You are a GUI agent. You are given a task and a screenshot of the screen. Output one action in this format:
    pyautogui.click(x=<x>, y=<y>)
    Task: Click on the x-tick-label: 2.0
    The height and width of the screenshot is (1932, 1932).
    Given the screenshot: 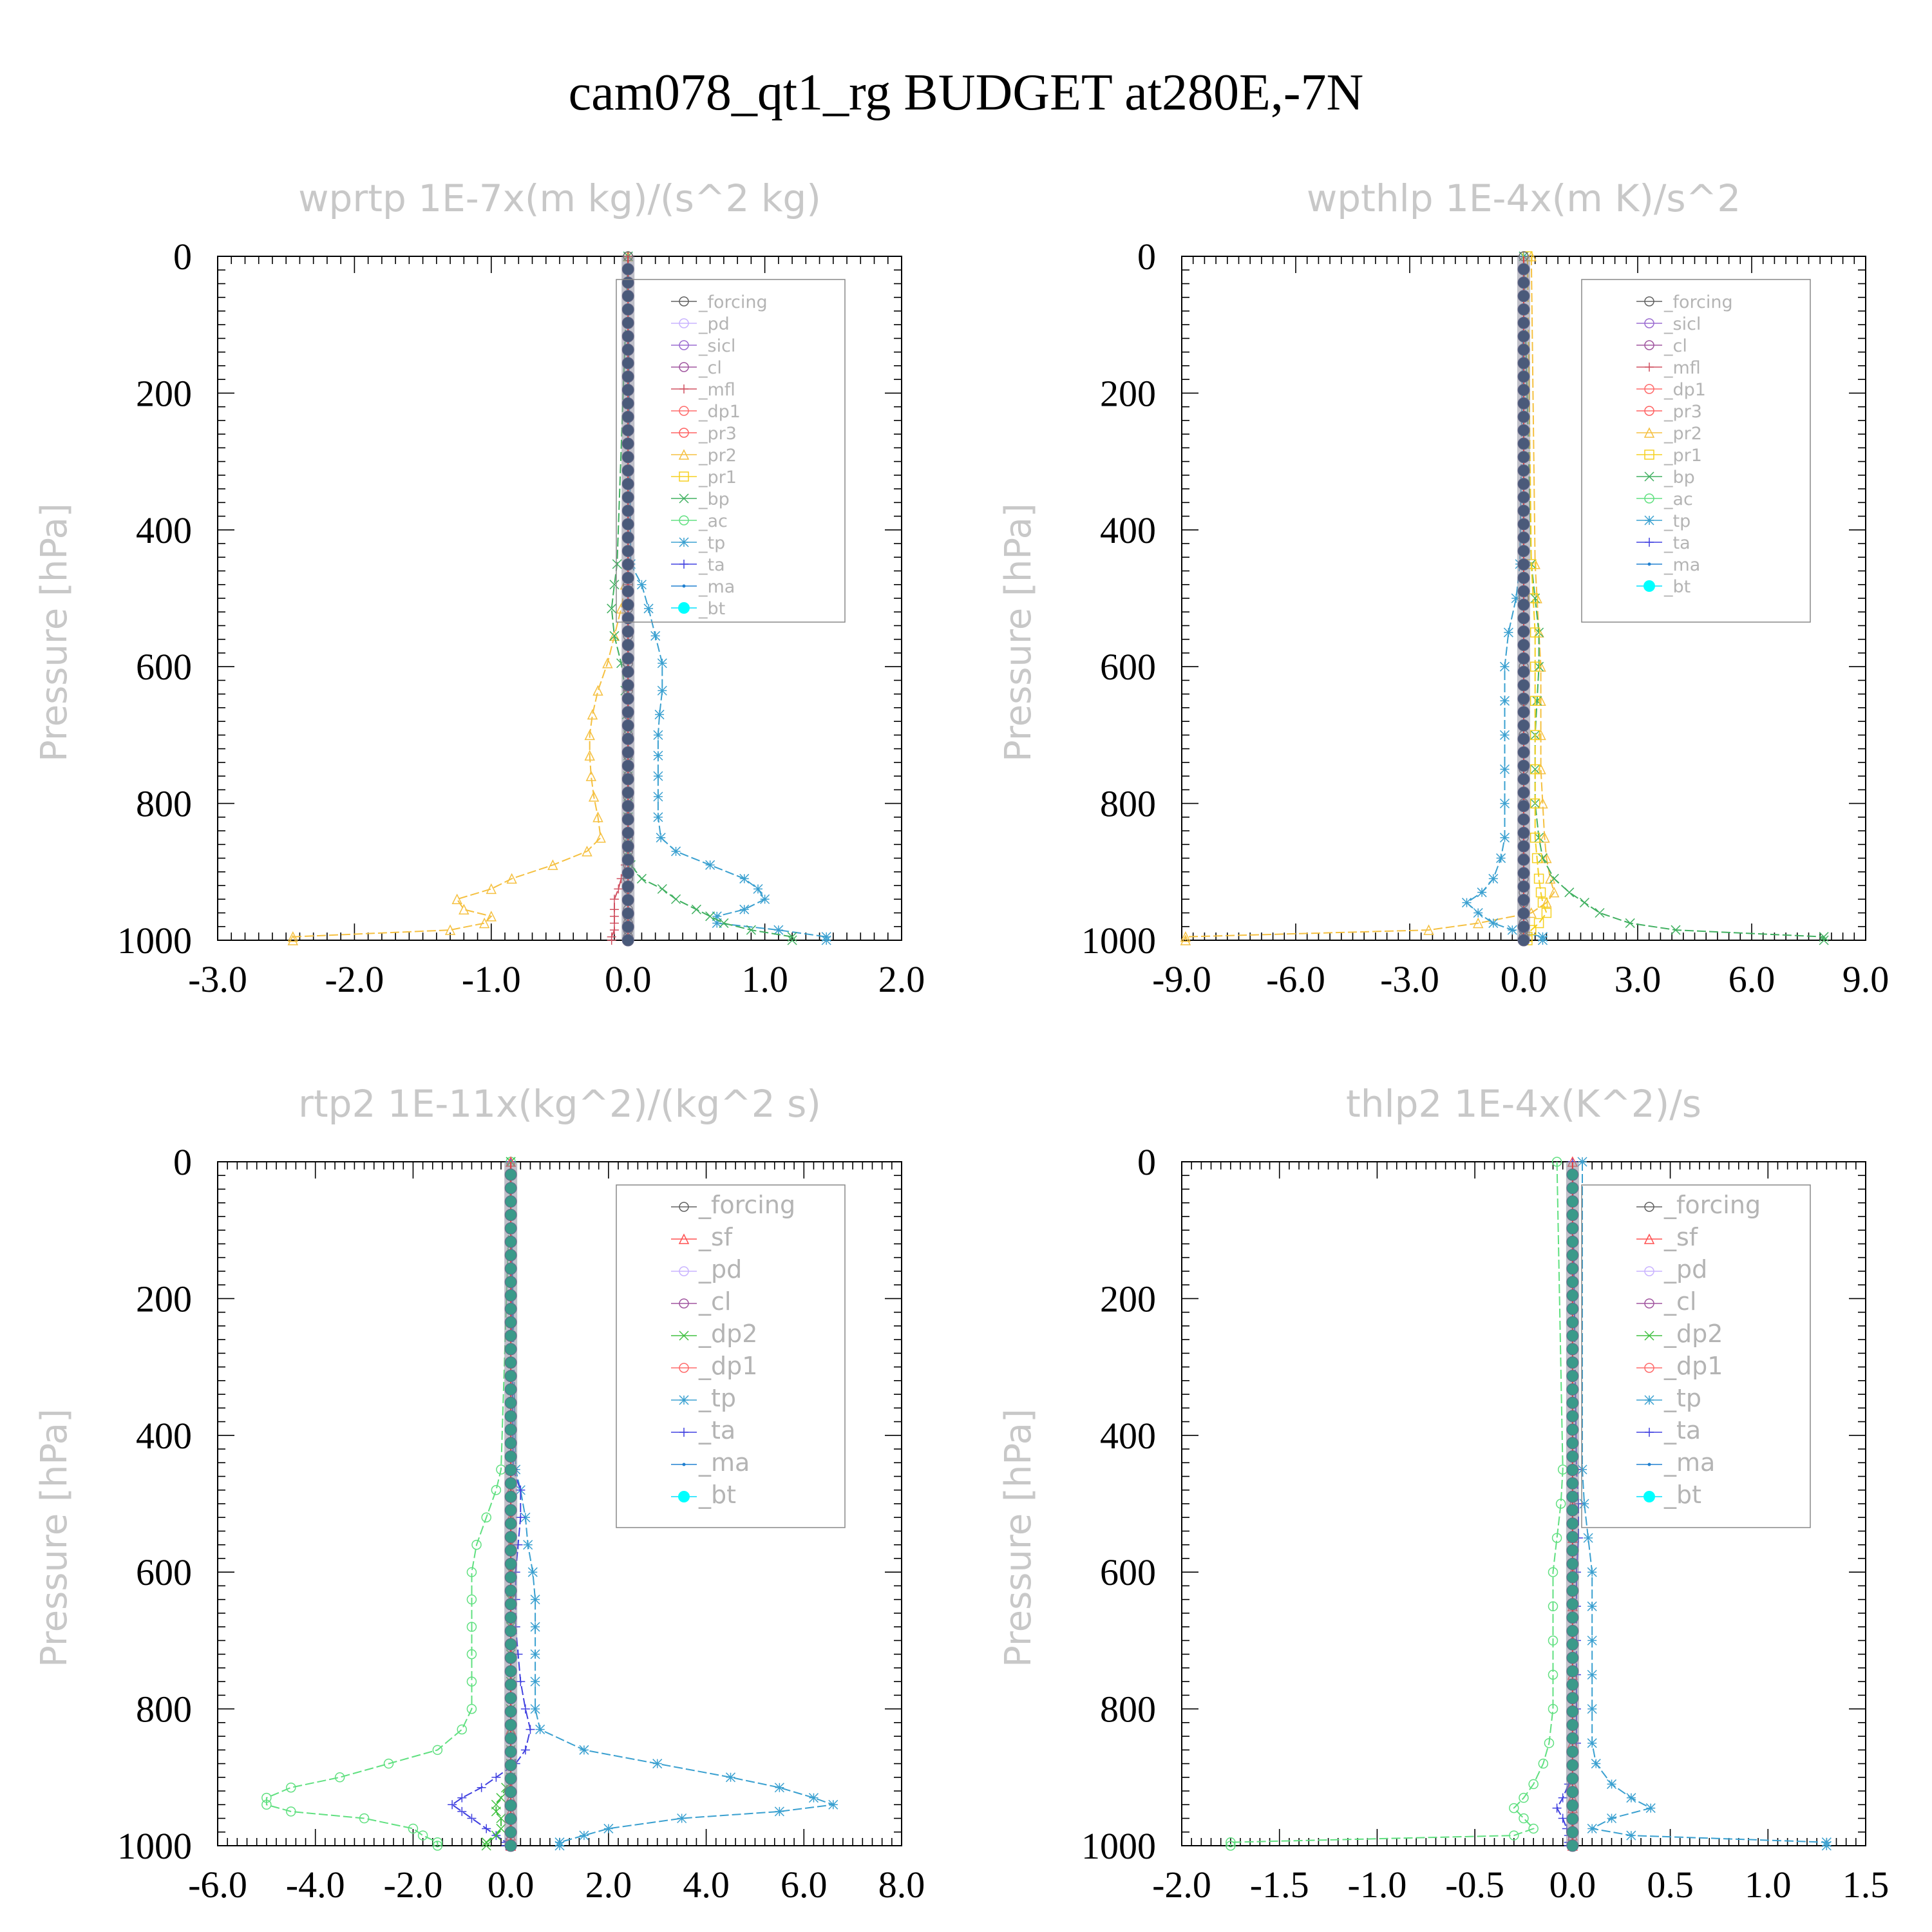 What is the action you would take?
    pyautogui.click(x=902, y=979)
    